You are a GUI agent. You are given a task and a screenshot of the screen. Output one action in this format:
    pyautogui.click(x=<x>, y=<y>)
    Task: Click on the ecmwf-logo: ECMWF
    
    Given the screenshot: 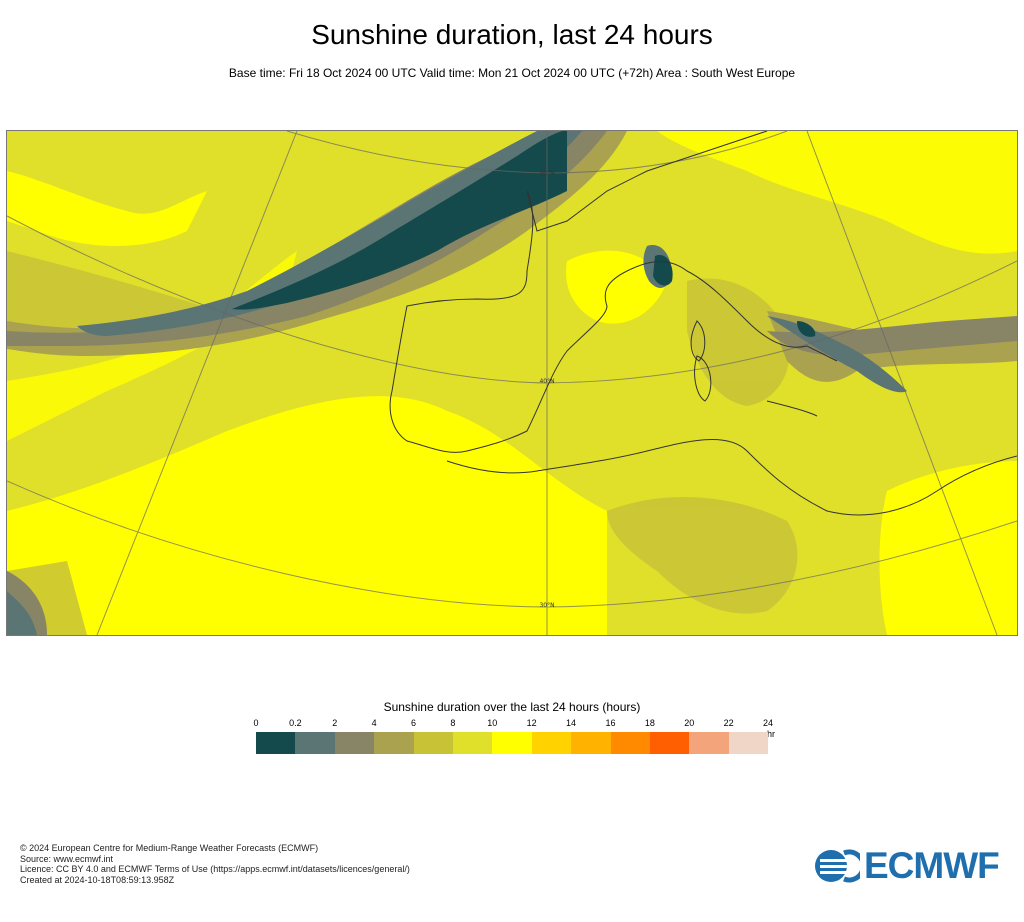 What is the action you would take?
    pyautogui.click(x=912, y=866)
    